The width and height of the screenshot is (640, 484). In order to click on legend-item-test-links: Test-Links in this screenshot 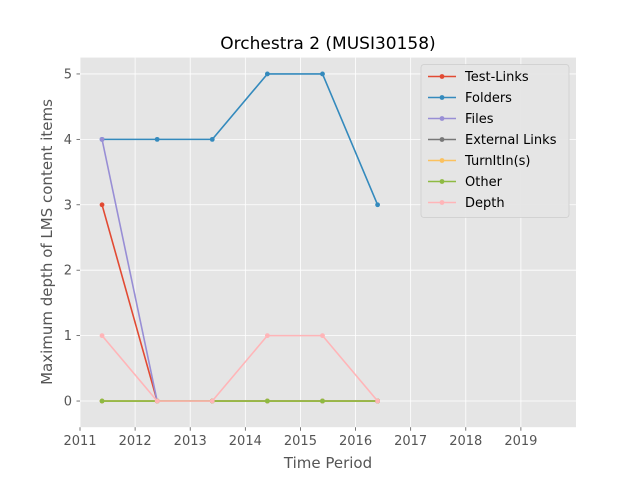, I will do `click(478, 77)`.